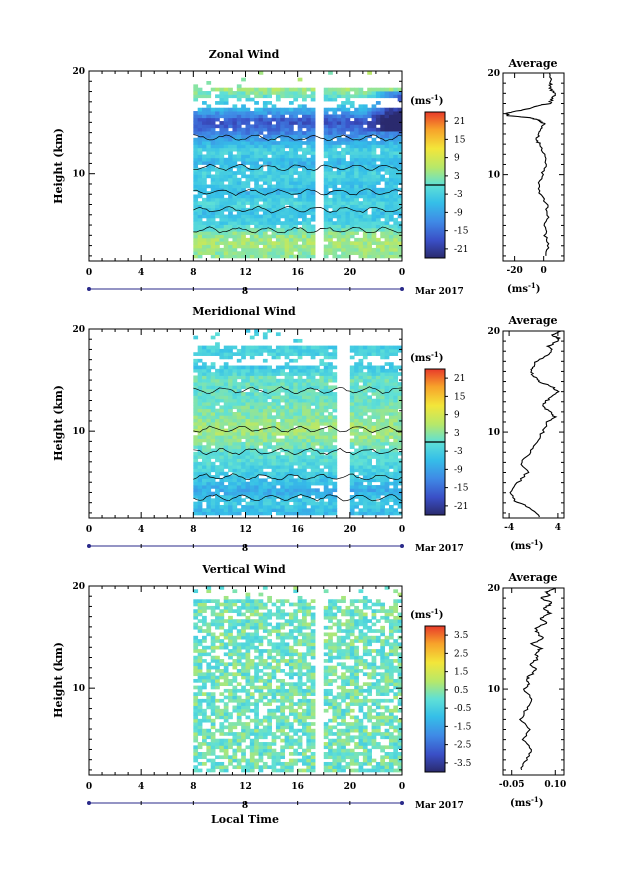  Describe the element at coordinates (526, 545) in the screenshot. I see `average-unit: (ms-1)` at that location.